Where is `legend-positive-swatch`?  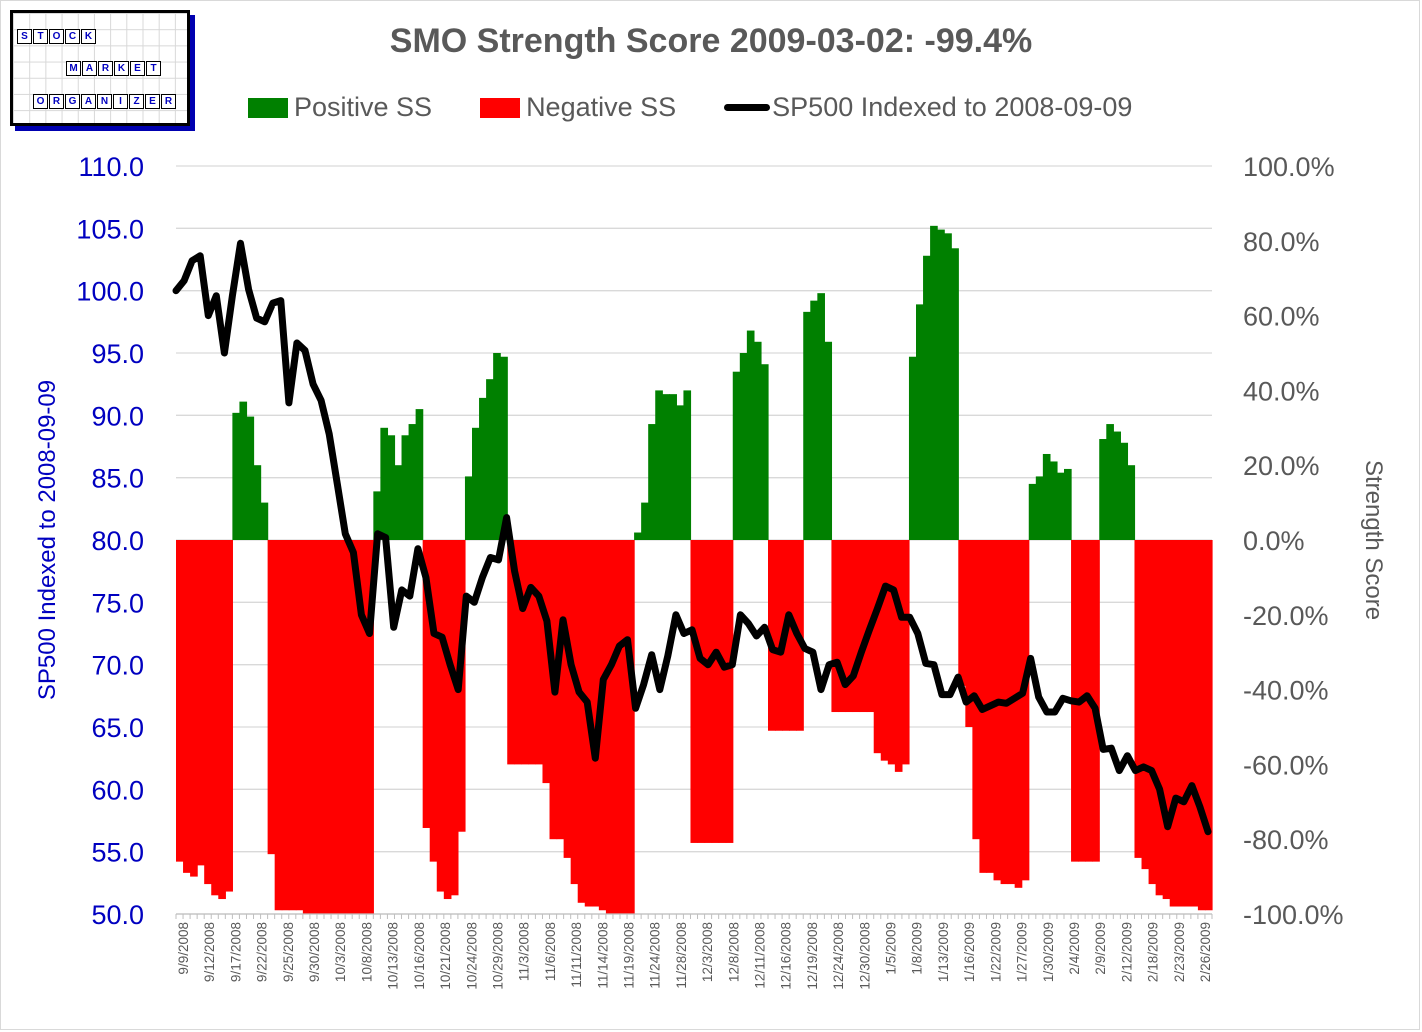 legend-positive-swatch is located at coordinates (268, 107).